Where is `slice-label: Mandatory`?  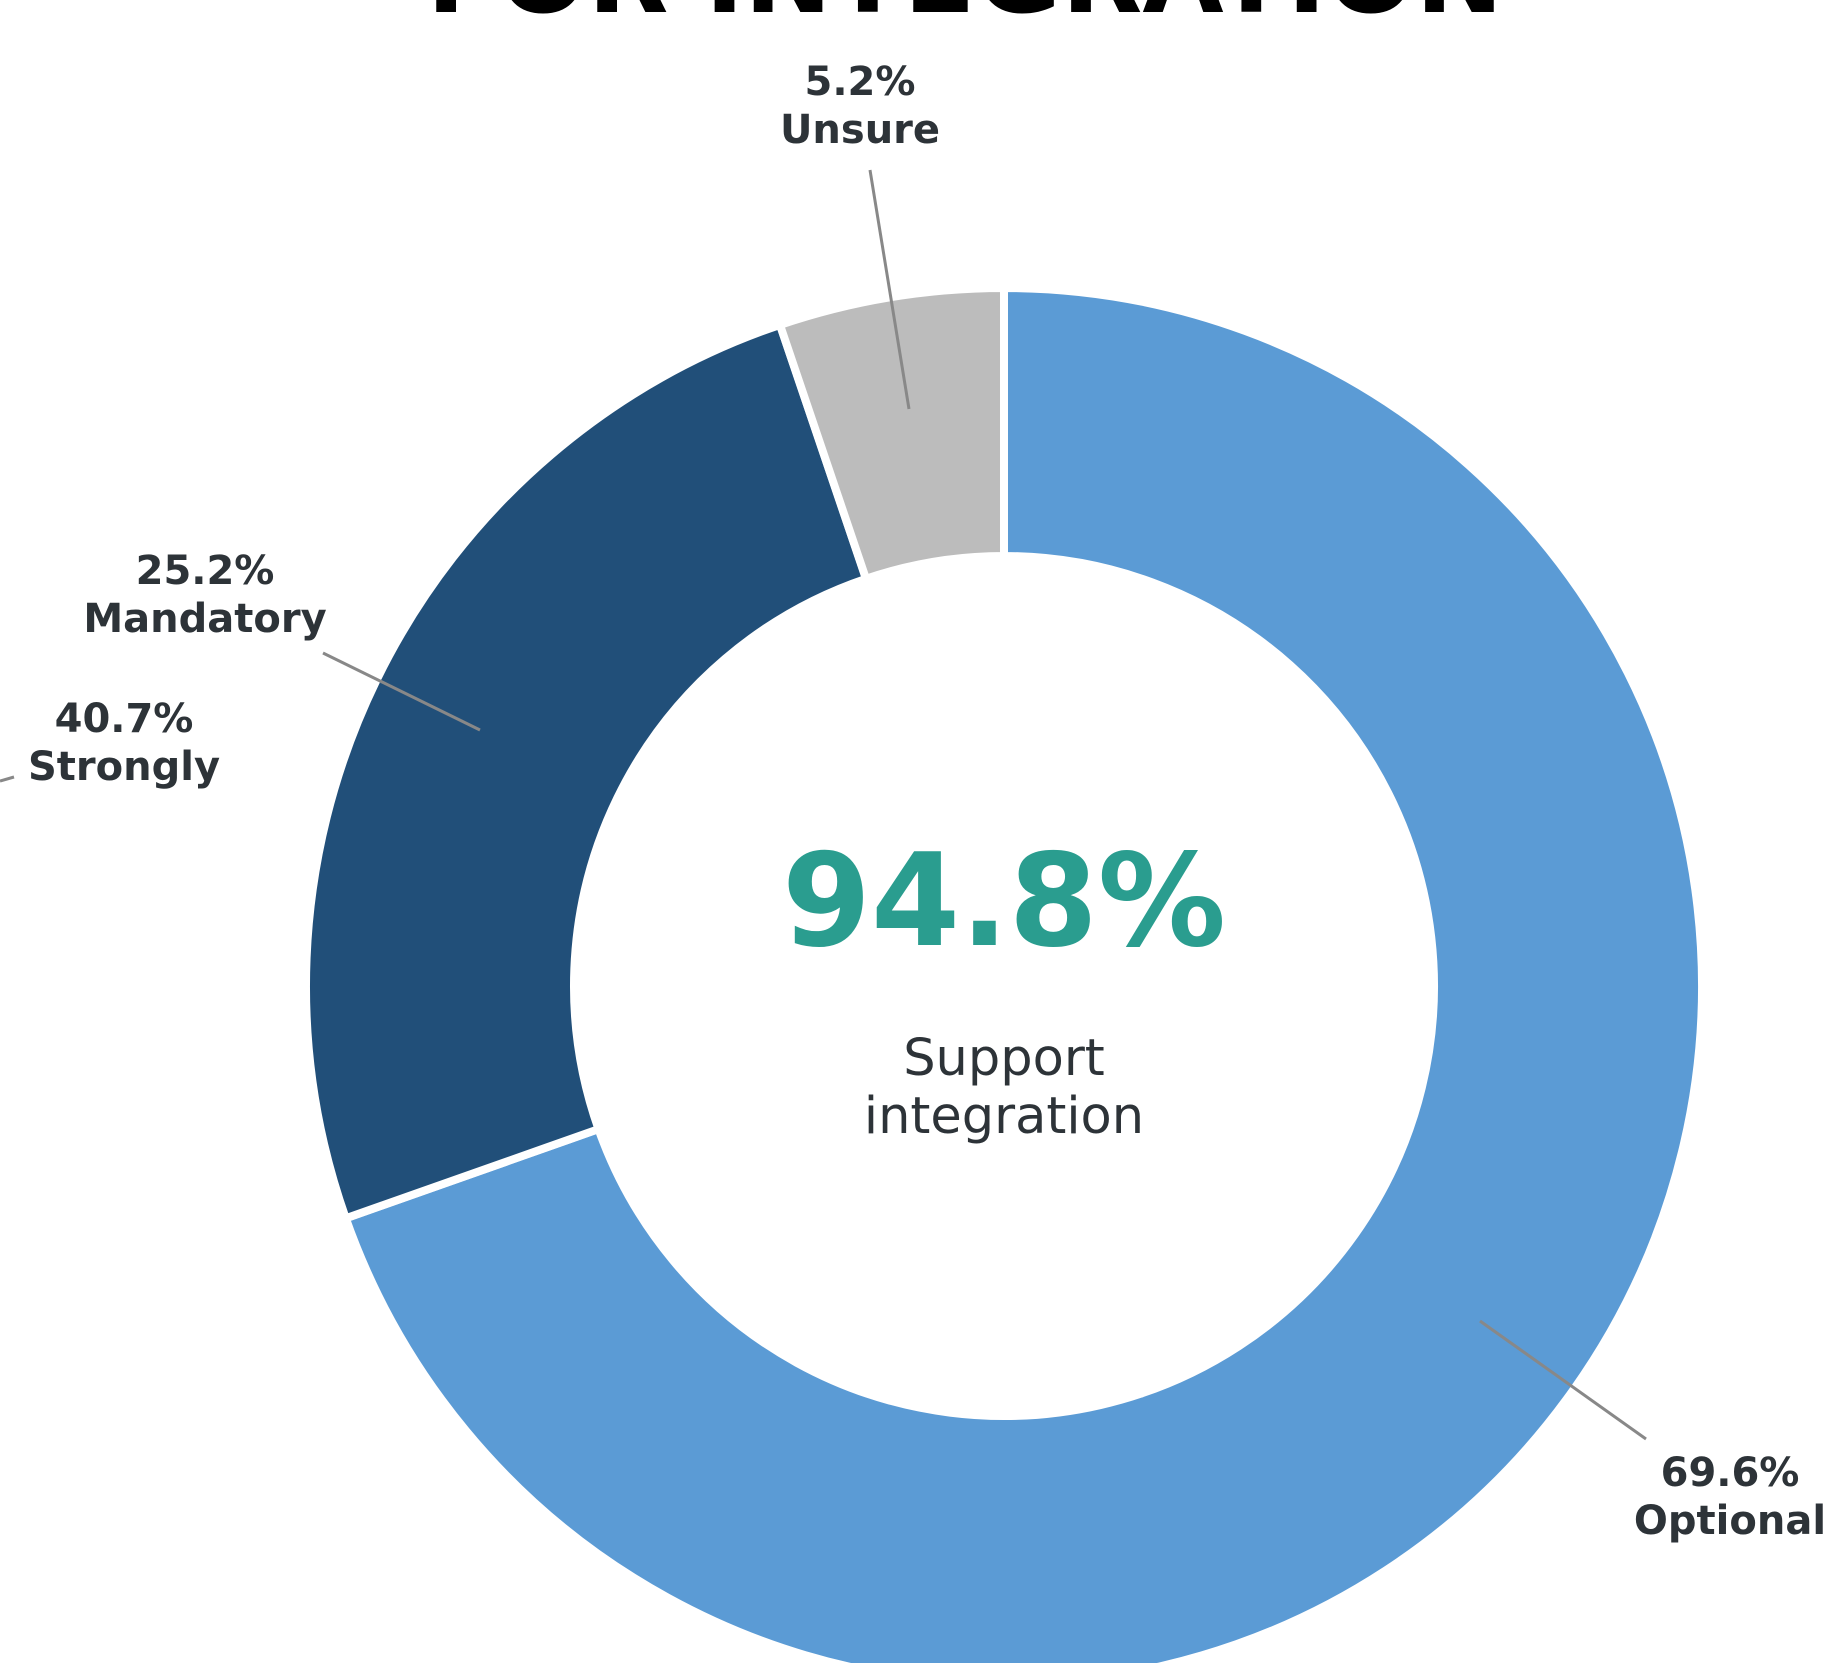 slice-label: Mandatory is located at coordinates (204, 619).